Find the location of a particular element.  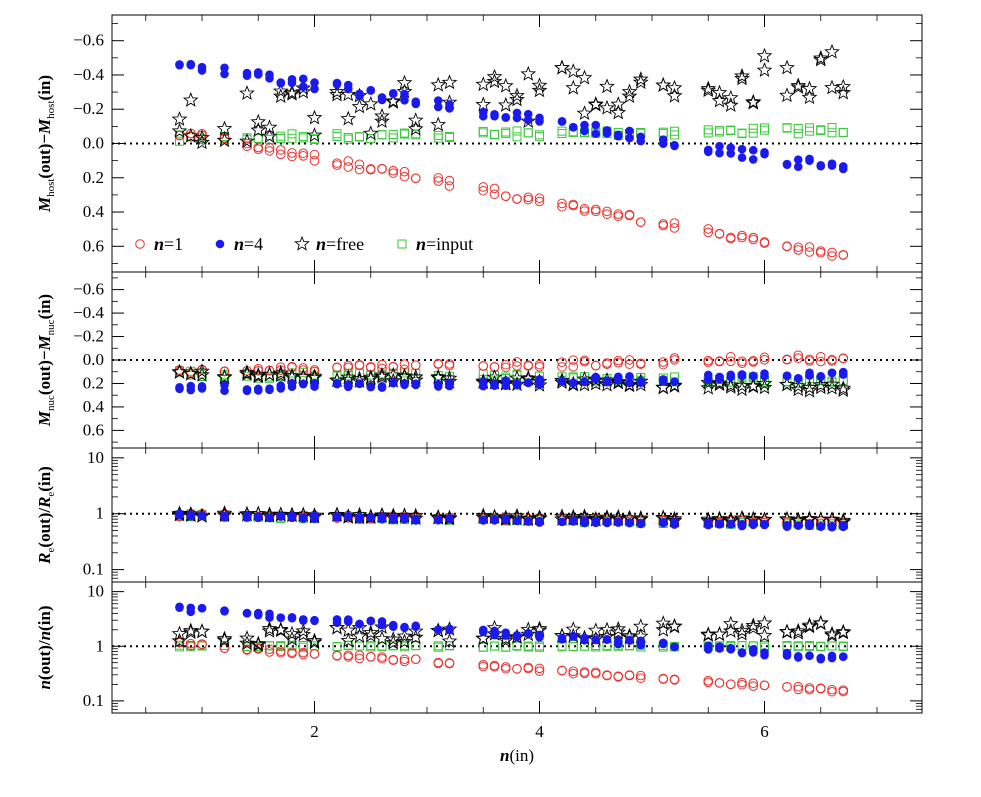

series-free-nuc is located at coordinates (511, 380).